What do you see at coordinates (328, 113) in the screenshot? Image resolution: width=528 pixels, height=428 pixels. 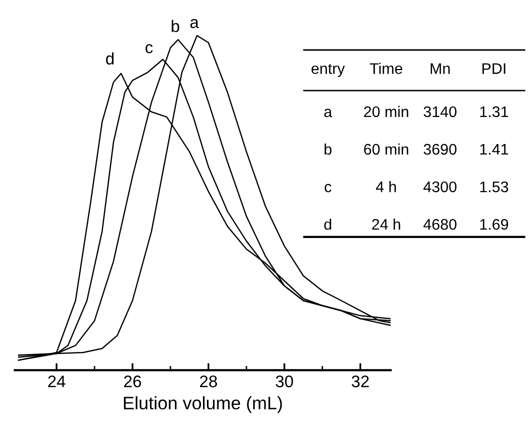 I see `annotation: a` at bounding box center [328, 113].